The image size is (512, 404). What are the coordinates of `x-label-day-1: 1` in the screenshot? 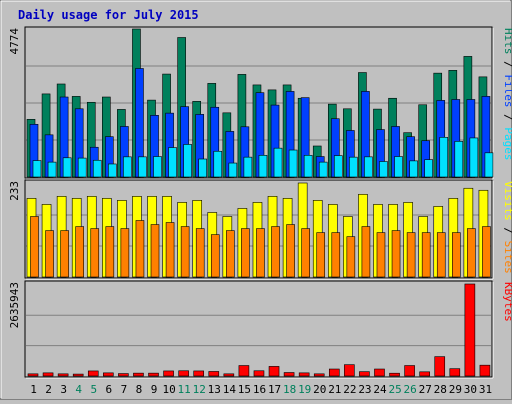 It's located at (33, 389).